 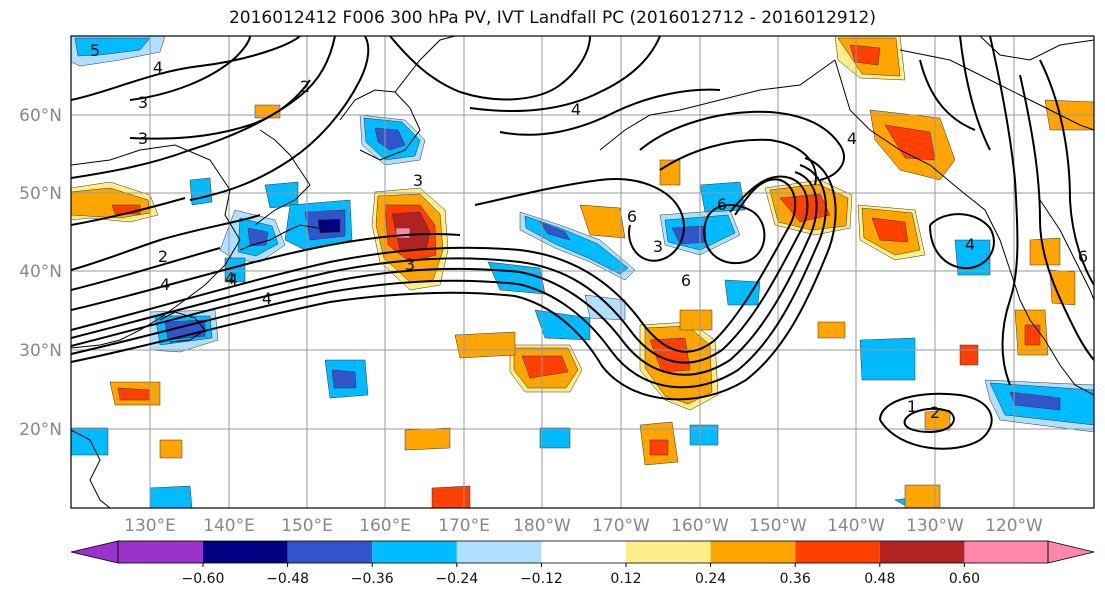 I want to click on longitude-label: 140°E, so click(x=229, y=526).